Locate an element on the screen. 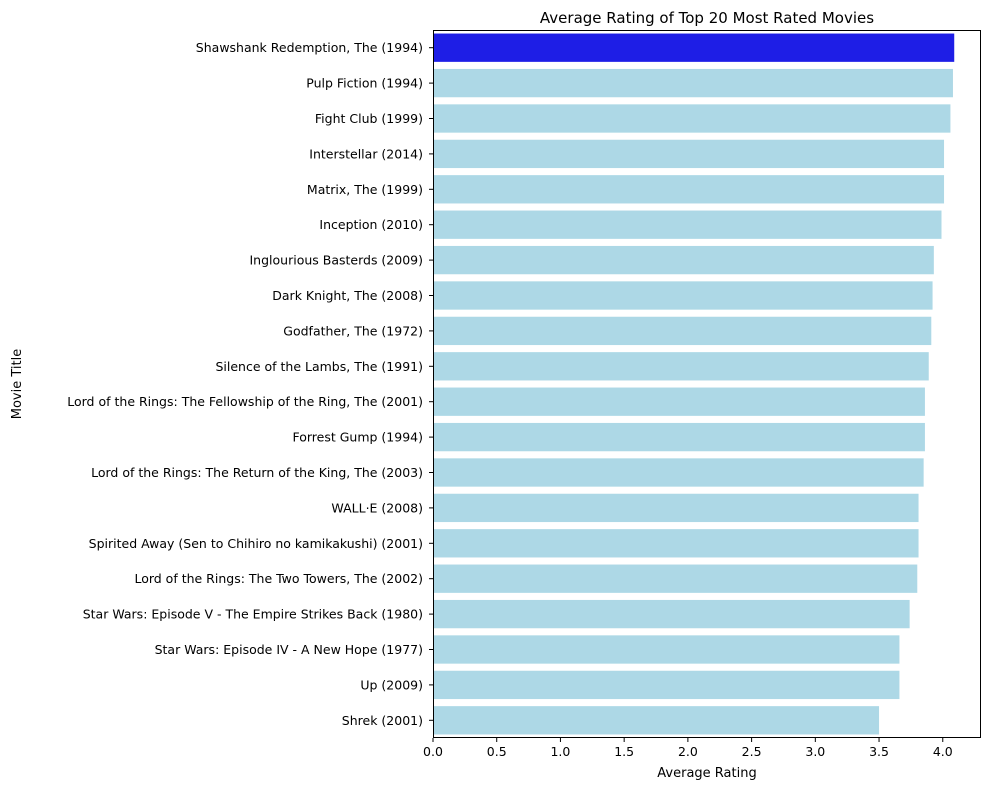 The image size is (989, 794). y-tick-label: Inglourious Basterds (2009) is located at coordinates (337, 260).